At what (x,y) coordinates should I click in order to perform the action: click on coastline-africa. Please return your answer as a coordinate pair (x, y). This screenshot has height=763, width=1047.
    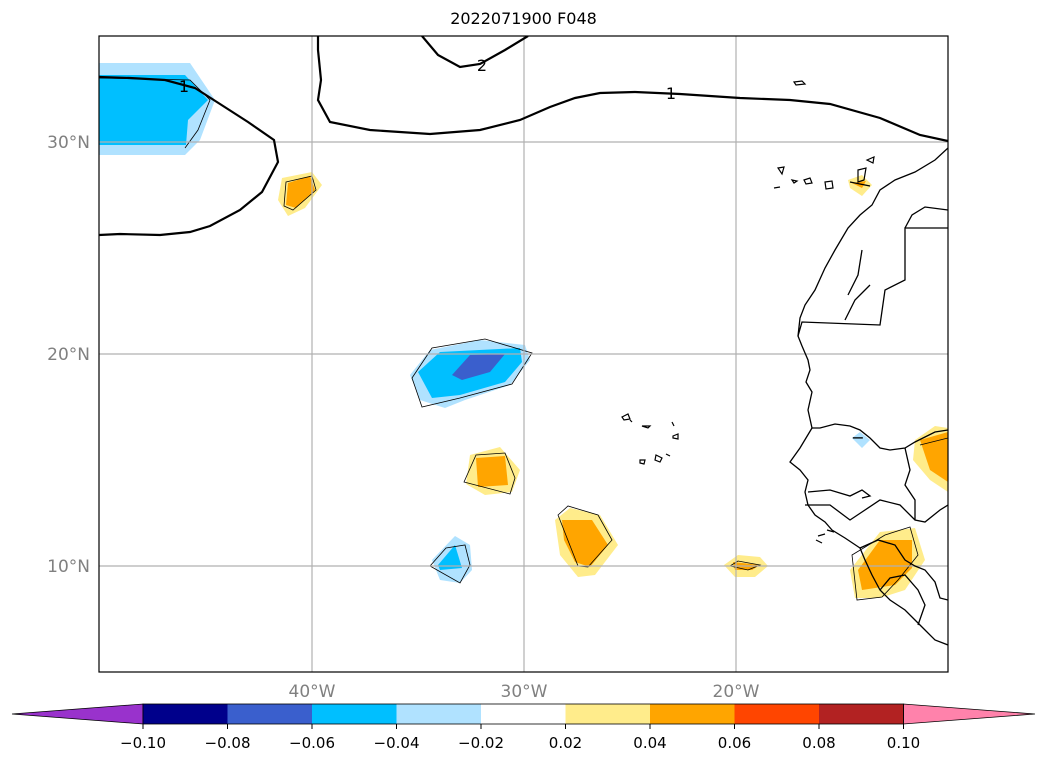
    Looking at the image, I should click on (868, 396).